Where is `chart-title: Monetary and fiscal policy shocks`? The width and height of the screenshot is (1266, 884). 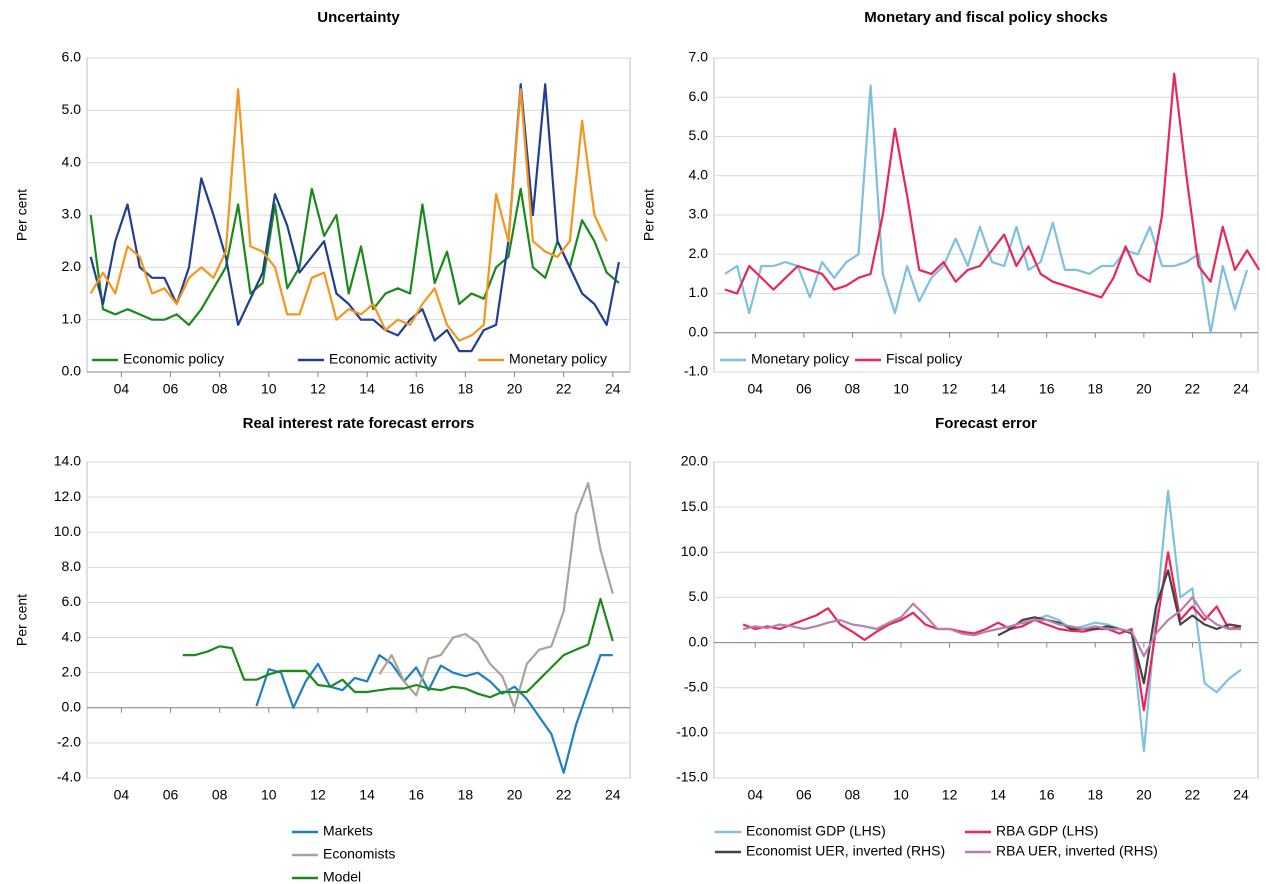 chart-title: Monetary and fiscal policy shocks is located at coordinates (985, 17).